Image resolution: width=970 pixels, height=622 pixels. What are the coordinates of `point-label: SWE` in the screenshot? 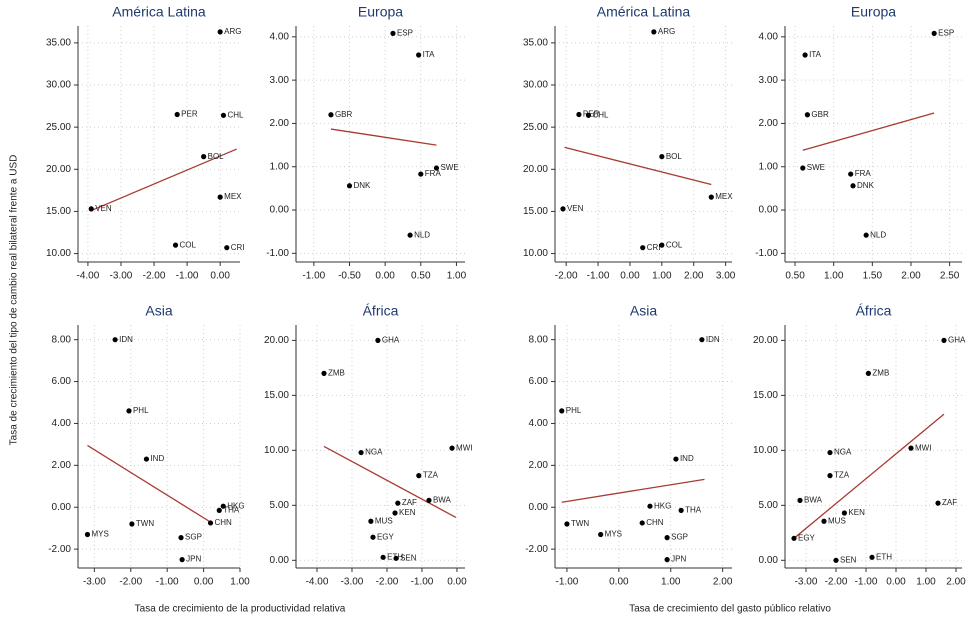 It's located at (449, 167).